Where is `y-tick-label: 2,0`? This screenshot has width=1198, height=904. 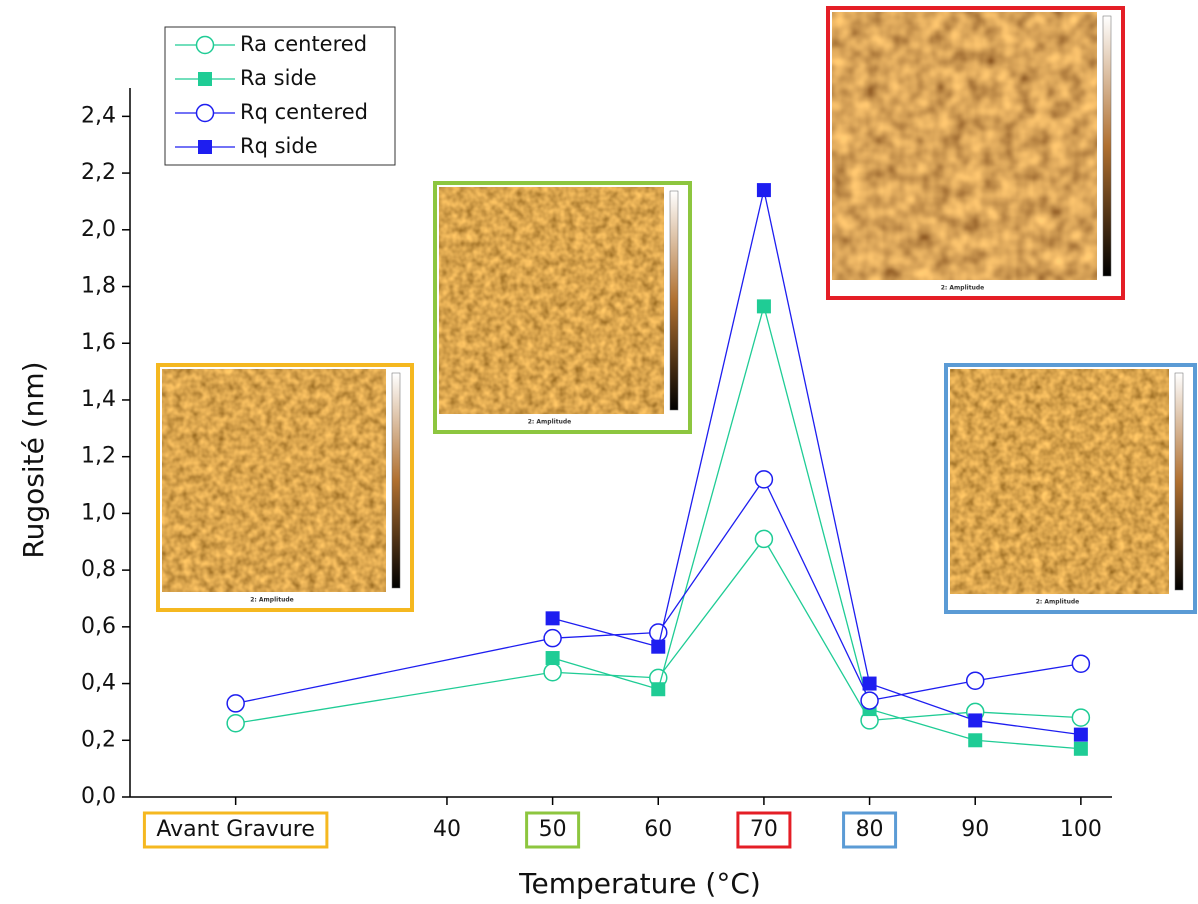
y-tick-label: 2,0 is located at coordinates (98, 229).